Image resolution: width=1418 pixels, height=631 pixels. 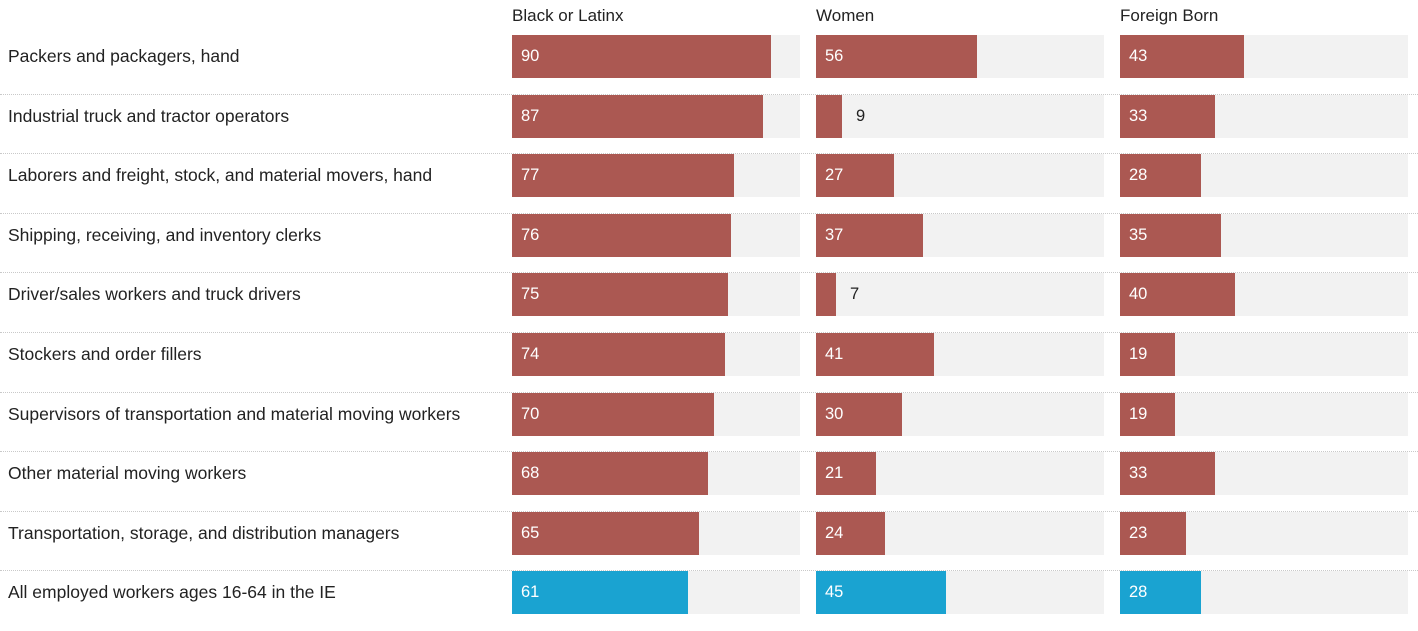 What do you see at coordinates (834, 56) in the screenshot?
I see `data-label: 56` at bounding box center [834, 56].